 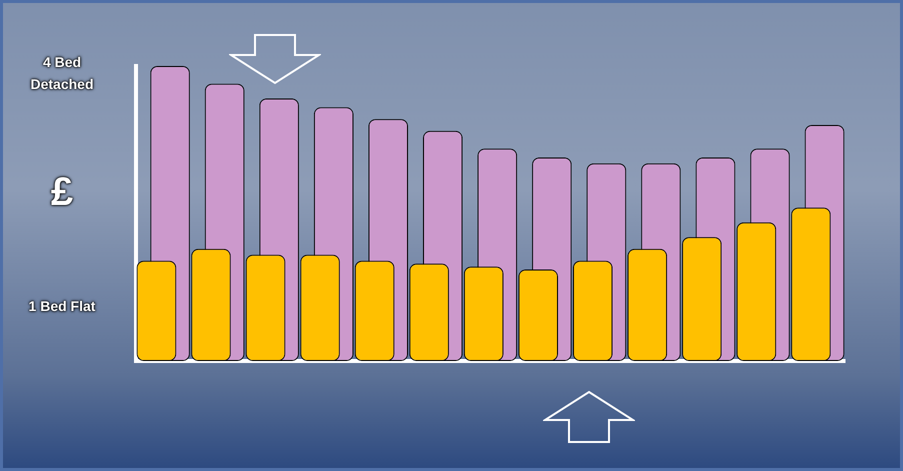 What do you see at coordinates (62, 306) in the screenshot?
I see `text: 1 Bed Flat` at bounding box center [62, 306].